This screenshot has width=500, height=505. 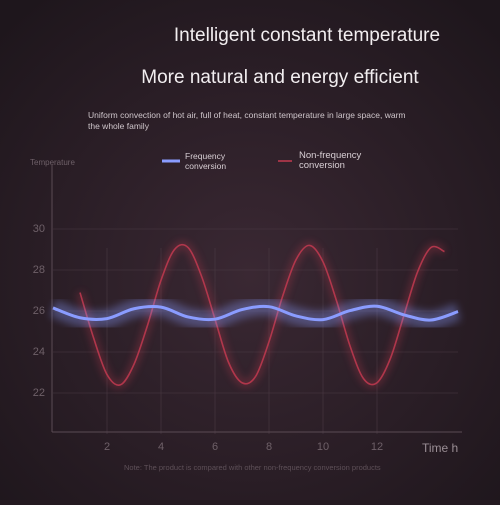 What do you see at coordinates (107, 447) in the screenshot?
I see `x-tick-label: 2` at bounding box center [107, 447].